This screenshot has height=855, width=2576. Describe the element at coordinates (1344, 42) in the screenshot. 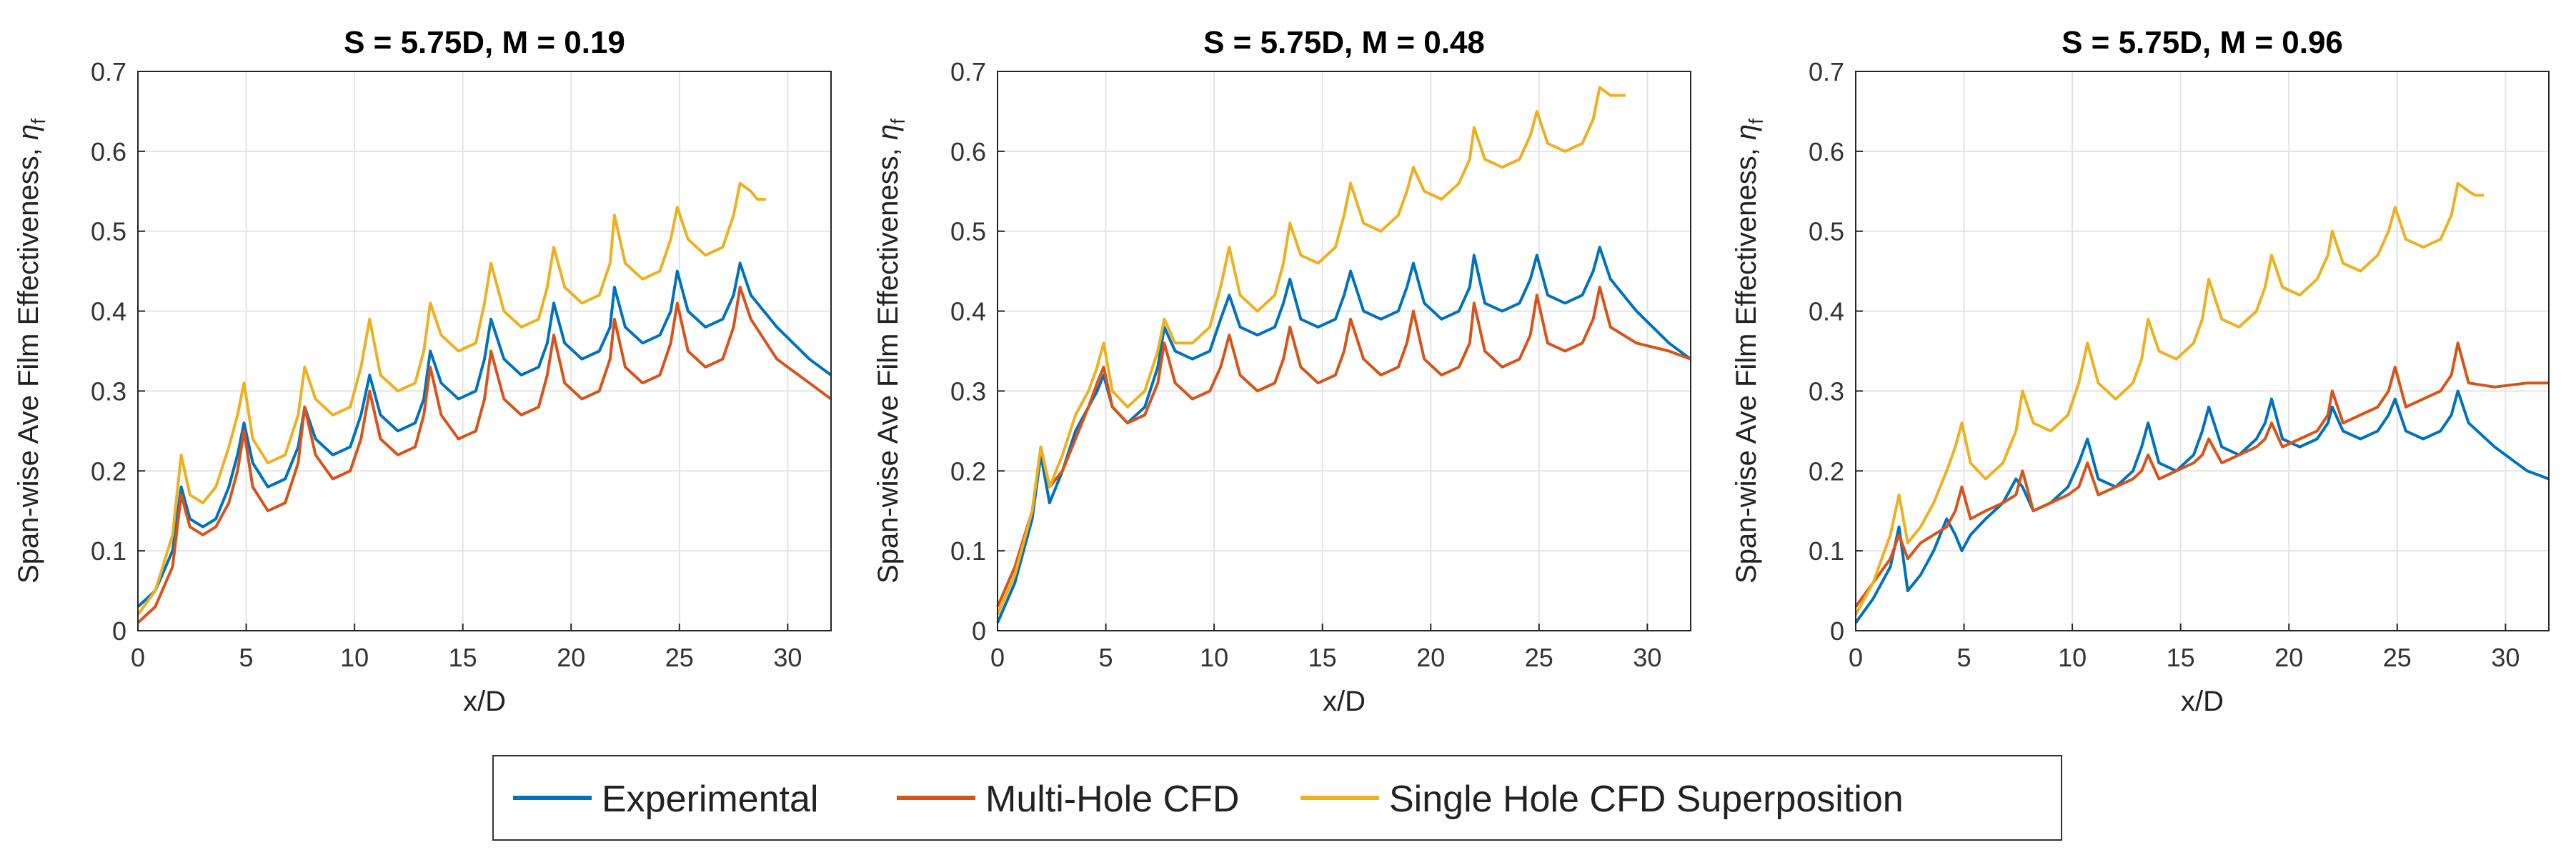

I see `chart-title: S = 5.75D, M = 0.48` at that location.